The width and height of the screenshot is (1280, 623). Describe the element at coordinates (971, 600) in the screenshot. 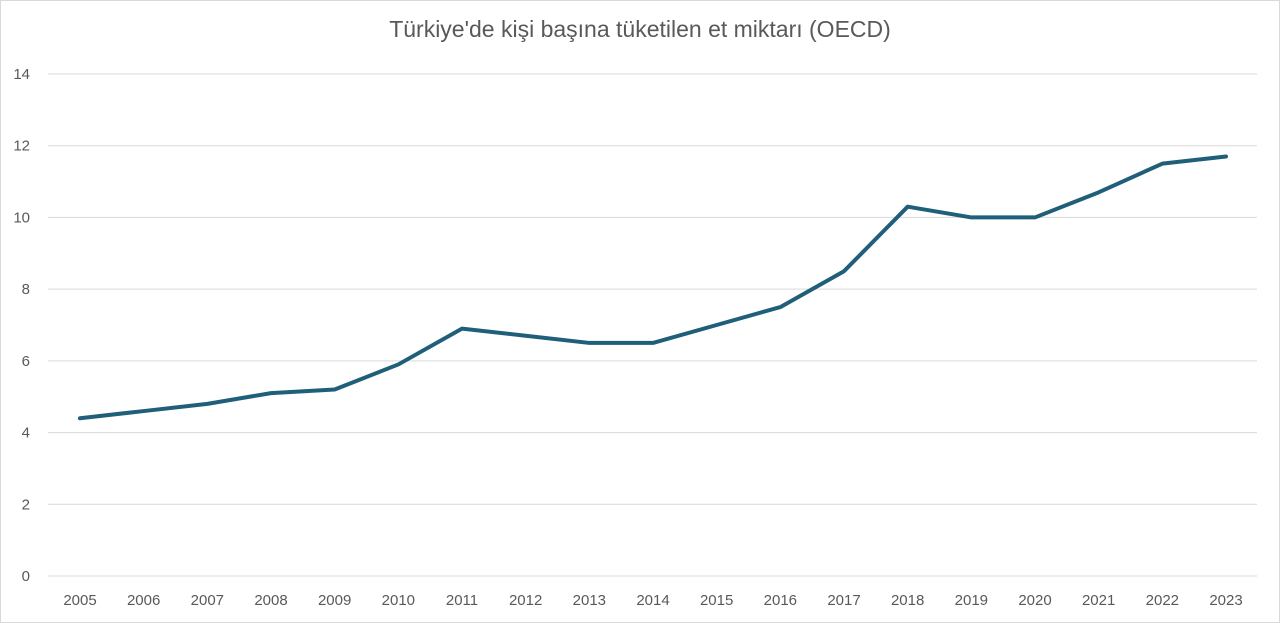

I see `x-tick-label: 2019` at that location.